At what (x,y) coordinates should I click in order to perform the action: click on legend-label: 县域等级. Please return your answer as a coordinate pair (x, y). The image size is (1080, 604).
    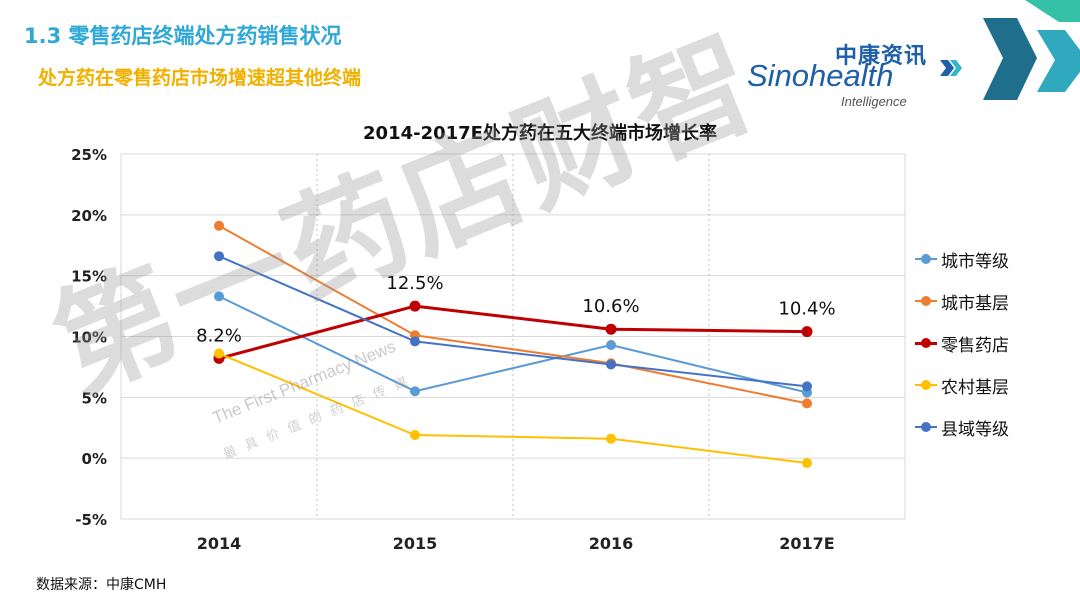
    Looking at the image, I should click on (975, 429).